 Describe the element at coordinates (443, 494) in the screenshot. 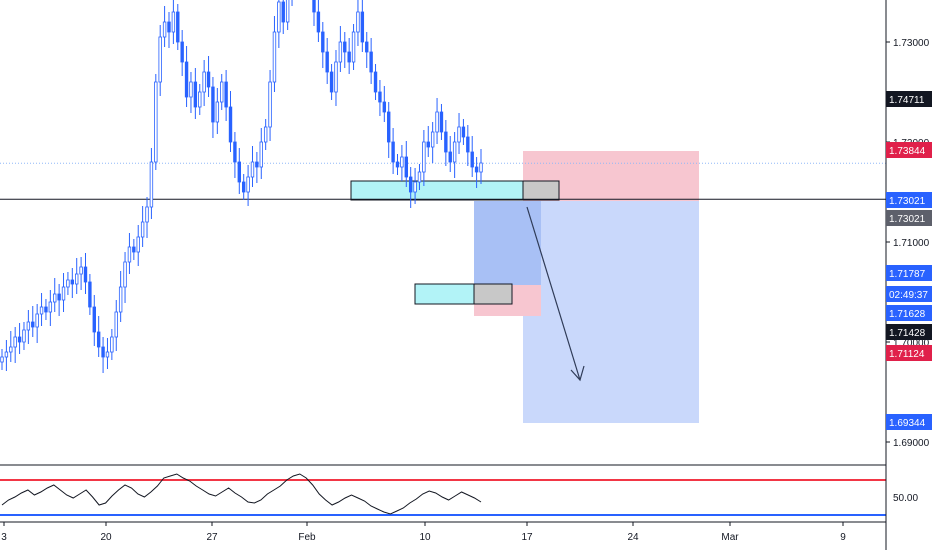

I see `rsi-pane` at that location.